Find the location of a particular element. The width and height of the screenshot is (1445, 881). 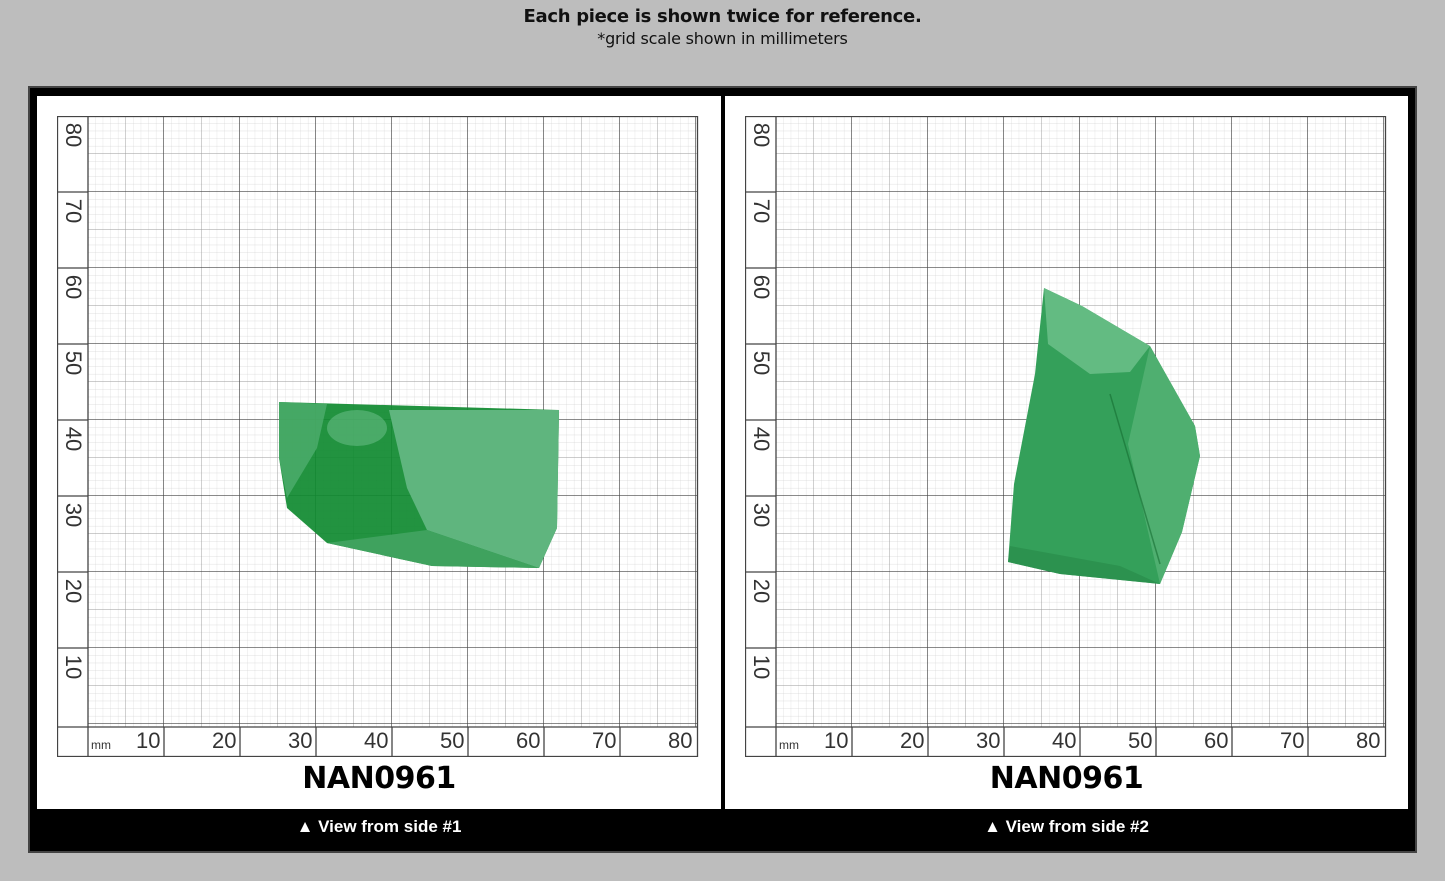

header-subtitle: *grid scale shown in millimeters is located at coordinates (722, 38).